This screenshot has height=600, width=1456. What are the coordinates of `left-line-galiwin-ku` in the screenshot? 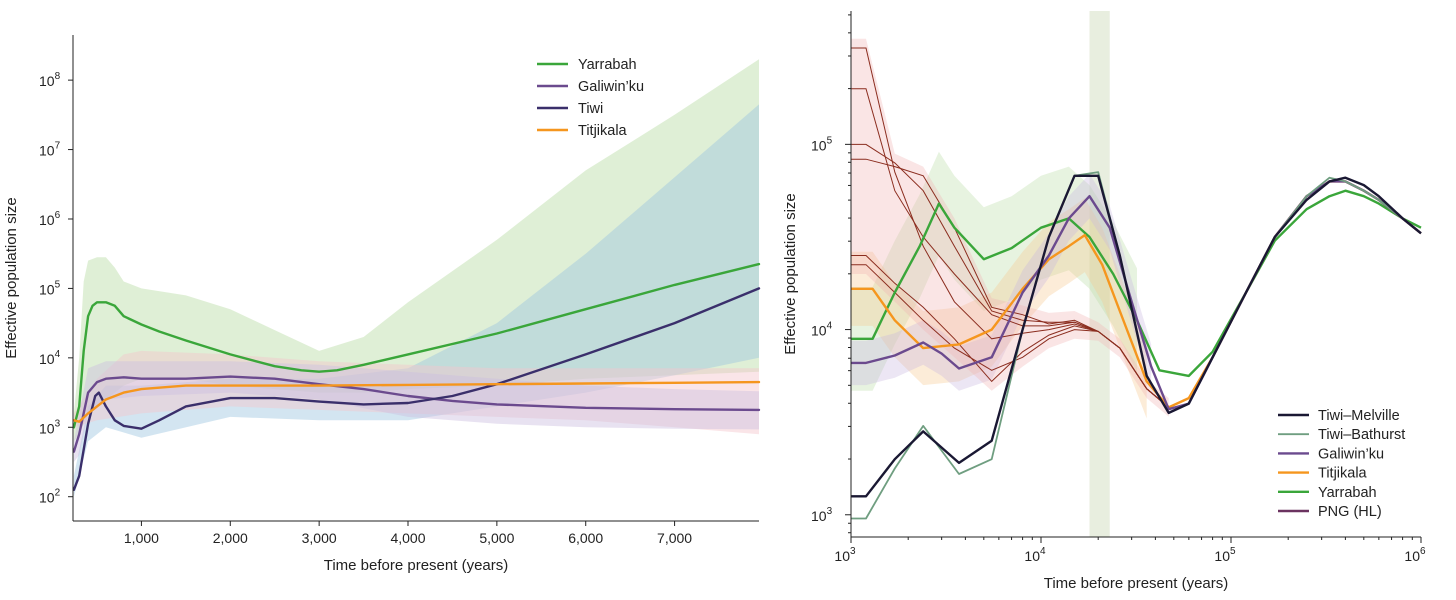 It's located at (416, 414).